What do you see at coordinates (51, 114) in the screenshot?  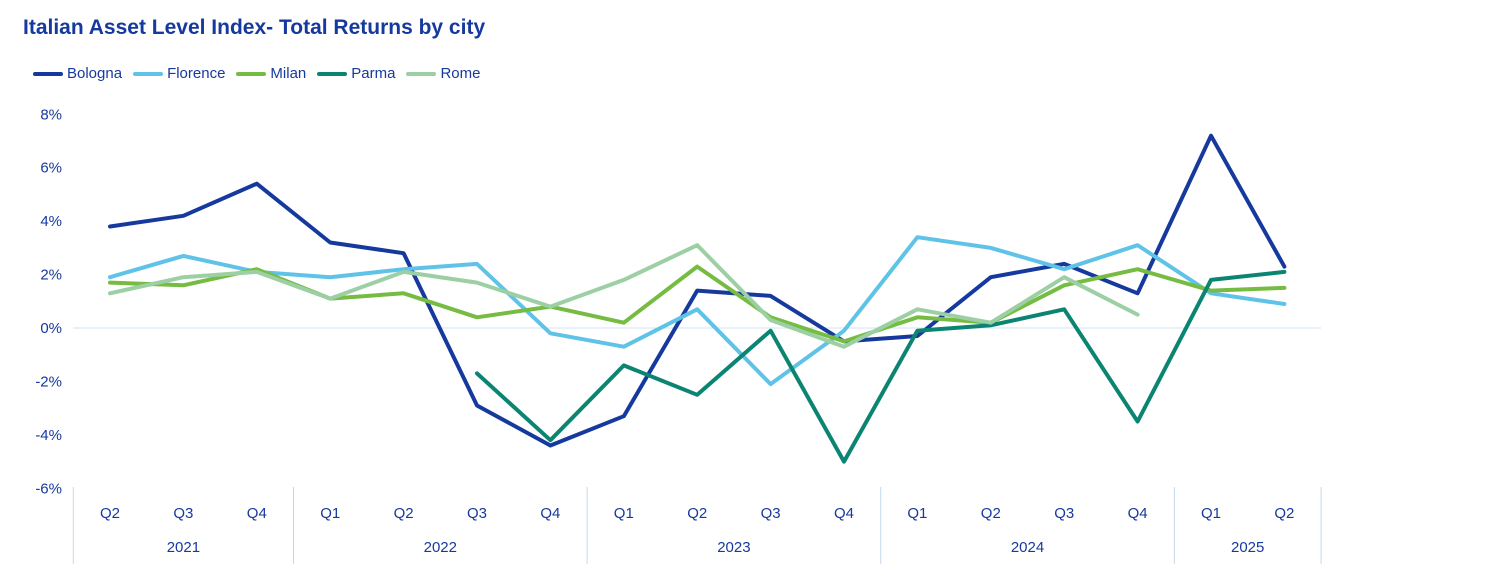 I see `y-tick-label: 8%` at bounding box center [51, 114].